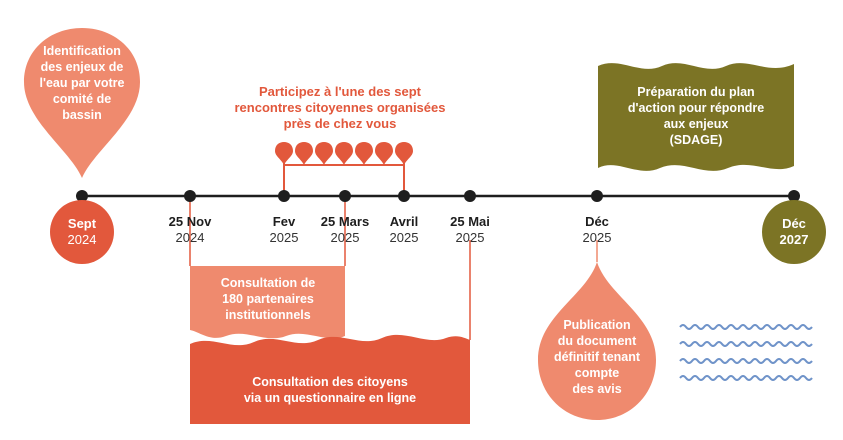 Image resolution: width=843 pixels, height=440 pixels. What do you see at coordinates (470, 221) in the screenshot?
I see `date-label: 25 Mai` at bounding box center [470, 221].